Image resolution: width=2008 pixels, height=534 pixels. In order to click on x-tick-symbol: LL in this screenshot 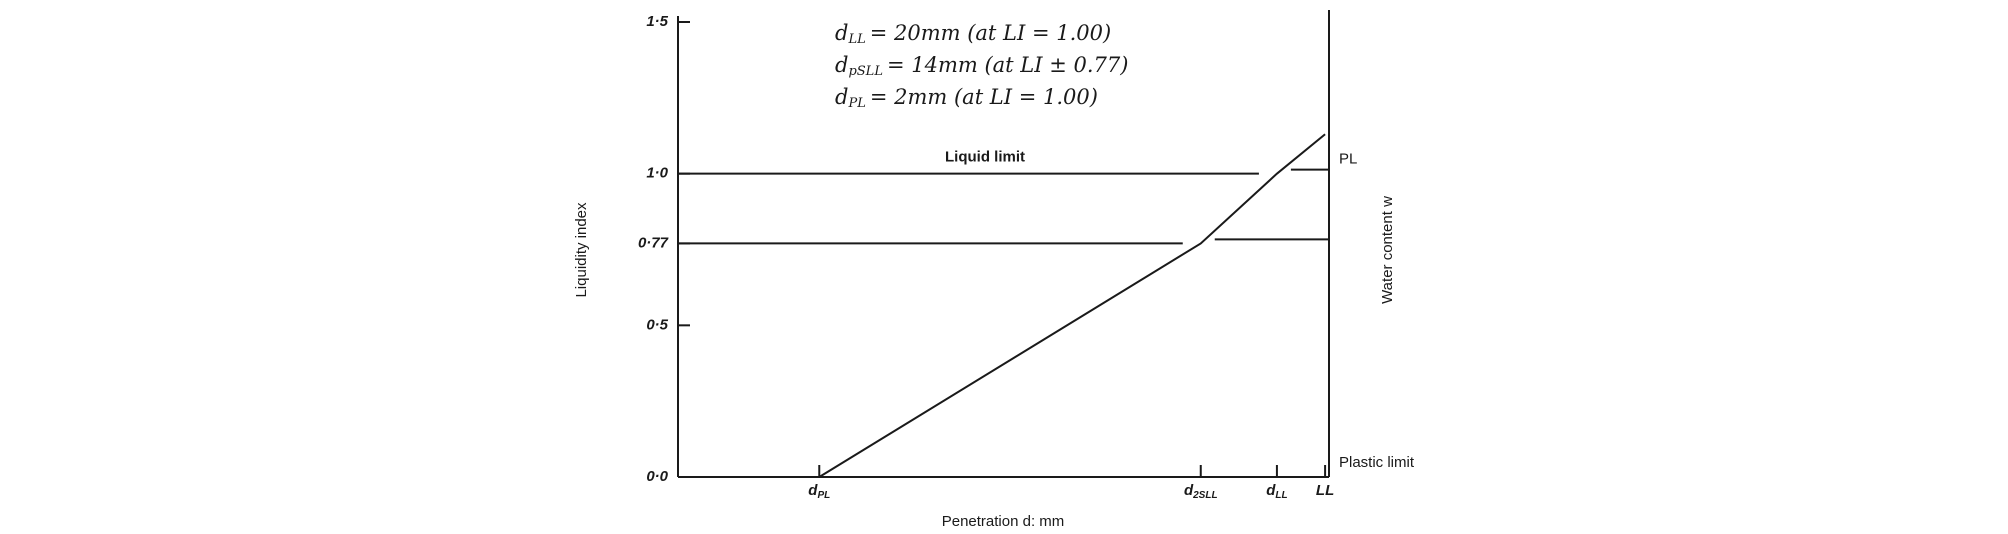, I will do `click(1325, 490)`.